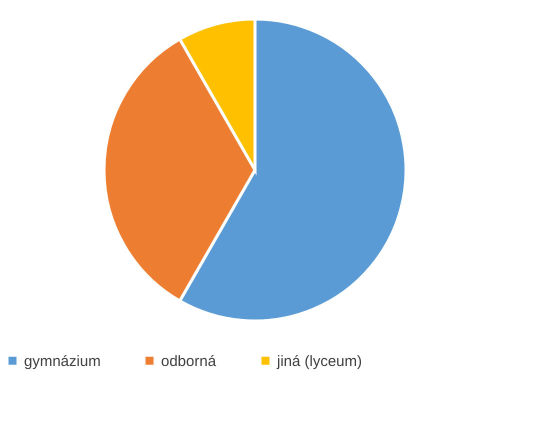 The height and width of the screenshot is (425, 535). Describe the element at coordinates (189, 361) in the screenshot. I see `legend-label: odborná` at that location.